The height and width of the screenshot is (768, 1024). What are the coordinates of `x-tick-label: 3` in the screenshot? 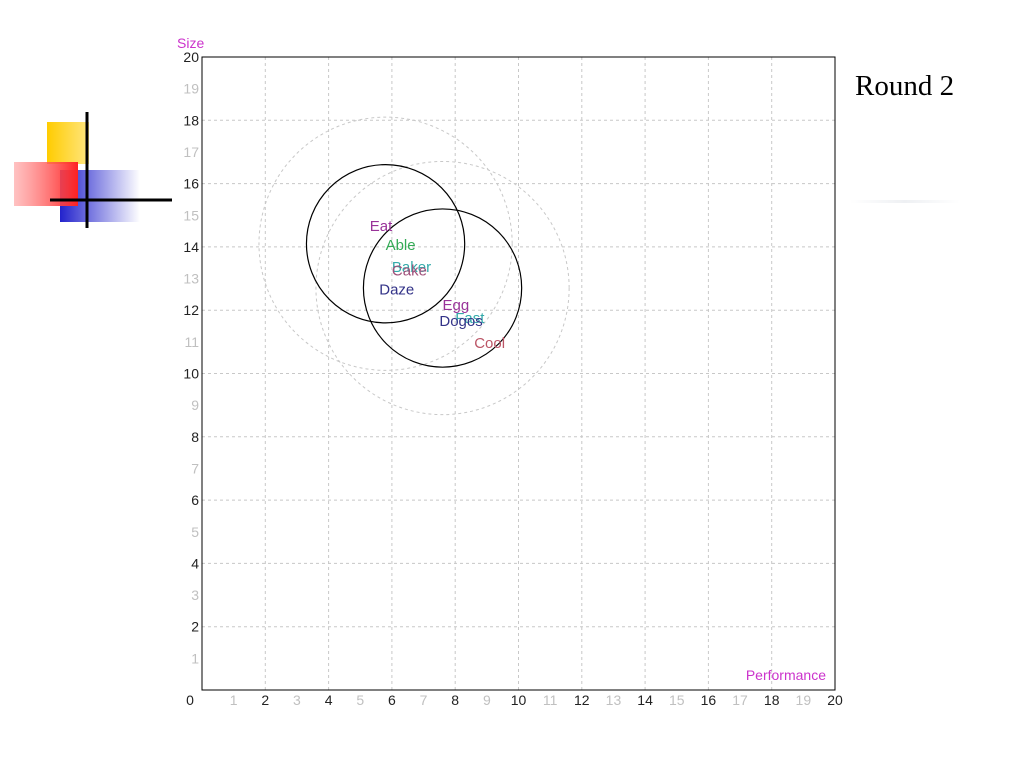 It's located at (297, 700).